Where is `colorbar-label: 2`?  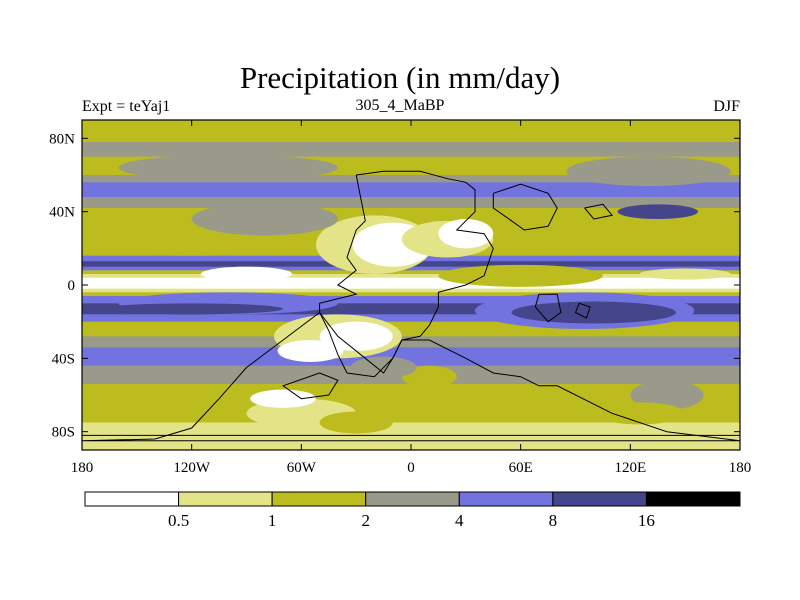
colorbar-label: 2 is located at coordinates (365, 520).